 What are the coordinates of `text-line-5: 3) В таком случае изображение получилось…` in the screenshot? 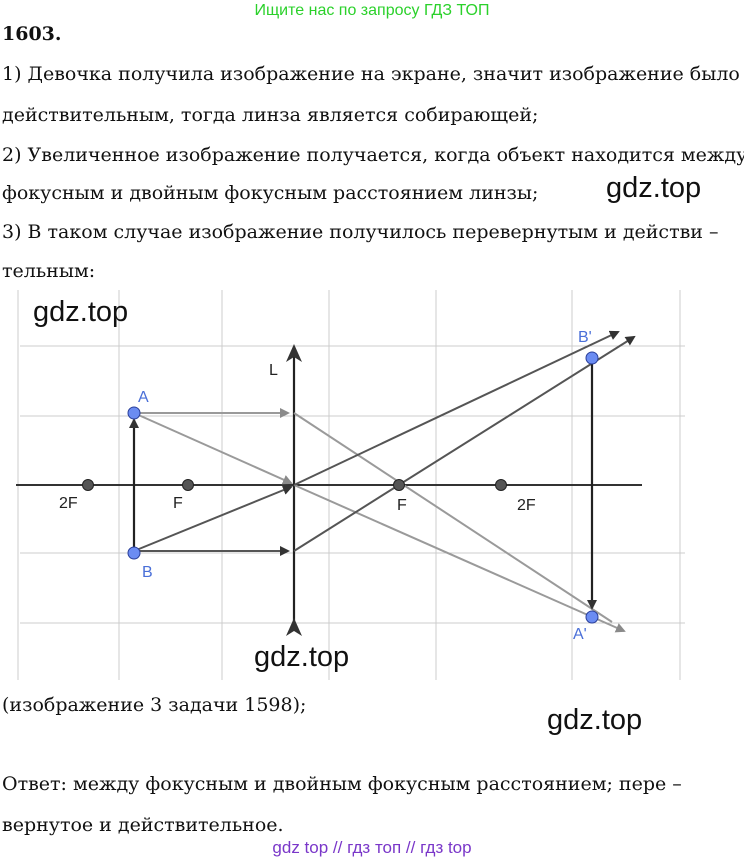 It's located at (360, 232).